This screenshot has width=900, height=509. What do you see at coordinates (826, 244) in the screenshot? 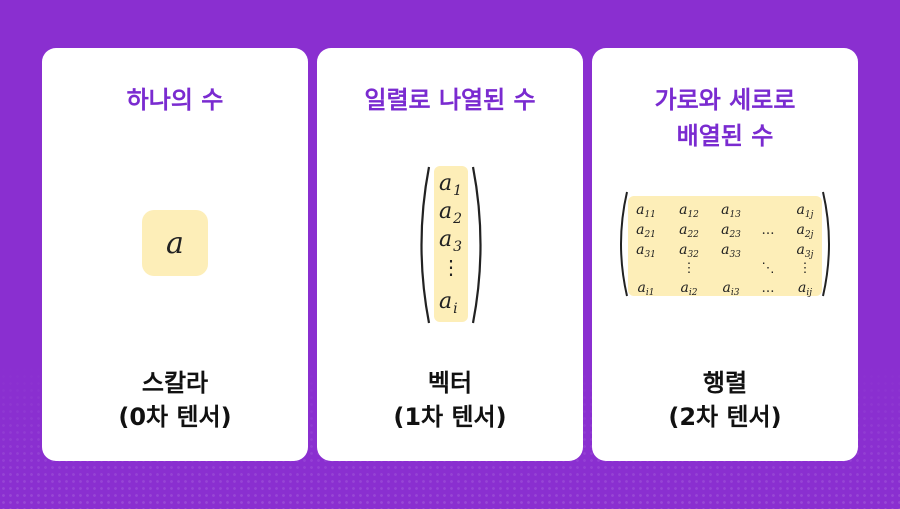
I see `matrix-right-paren` at bounding box center [826, 244].